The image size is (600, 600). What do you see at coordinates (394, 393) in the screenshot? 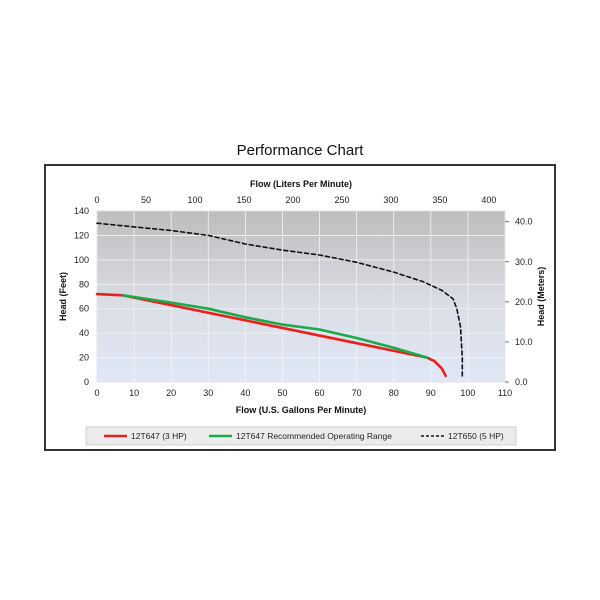
I see `x-tick-label: 80` at bounding box center [394, 393].